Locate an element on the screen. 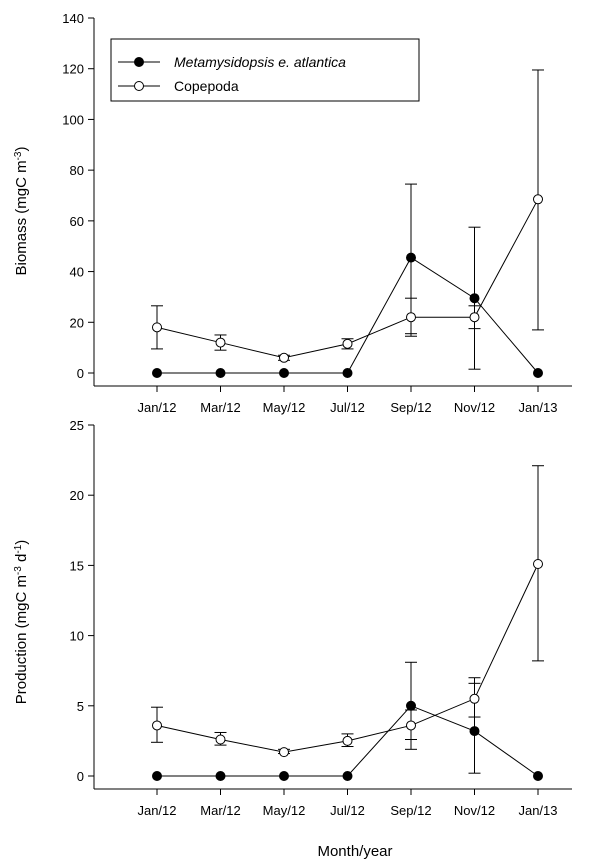 The image size is (598, 866). biomass-x-tick-label: Sep/12 is located at coordinates (410, 407).